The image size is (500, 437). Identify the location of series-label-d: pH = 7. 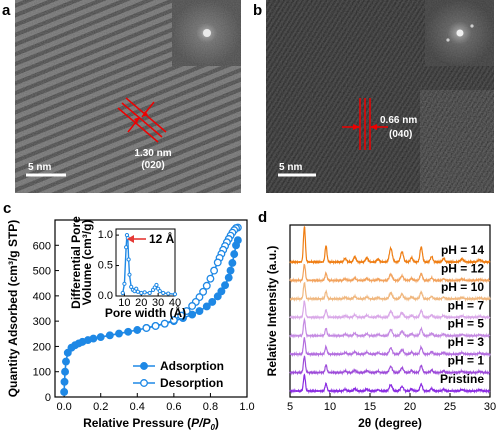
(466, 305).